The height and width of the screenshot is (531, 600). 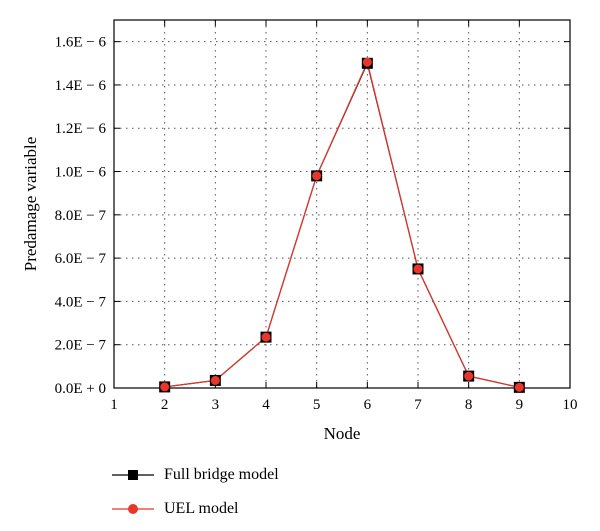 I want to click on legend-item-uel: UEL model, so click(x=195, y=509).